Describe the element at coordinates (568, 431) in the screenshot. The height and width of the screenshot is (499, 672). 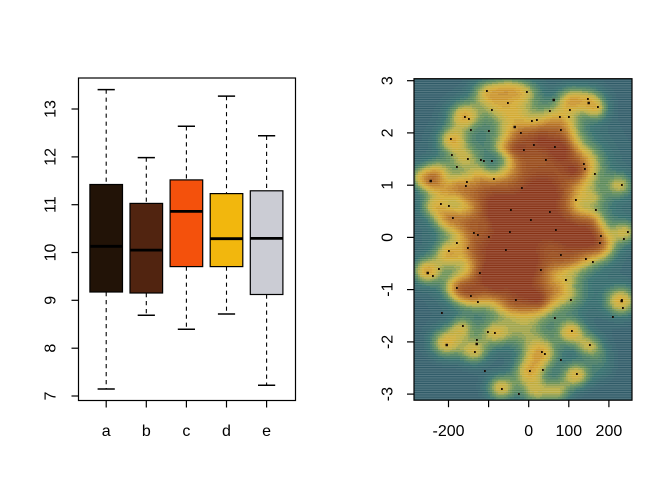
I see `svg-text: 100` at that location.